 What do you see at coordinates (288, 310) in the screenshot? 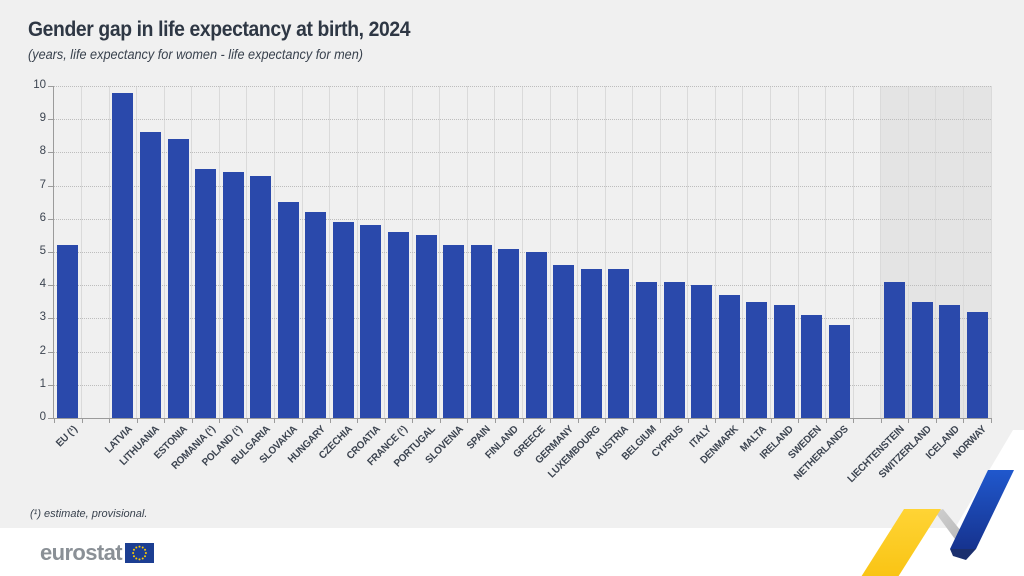
I see `bar-slovakia` at bounding box center [288, 310].